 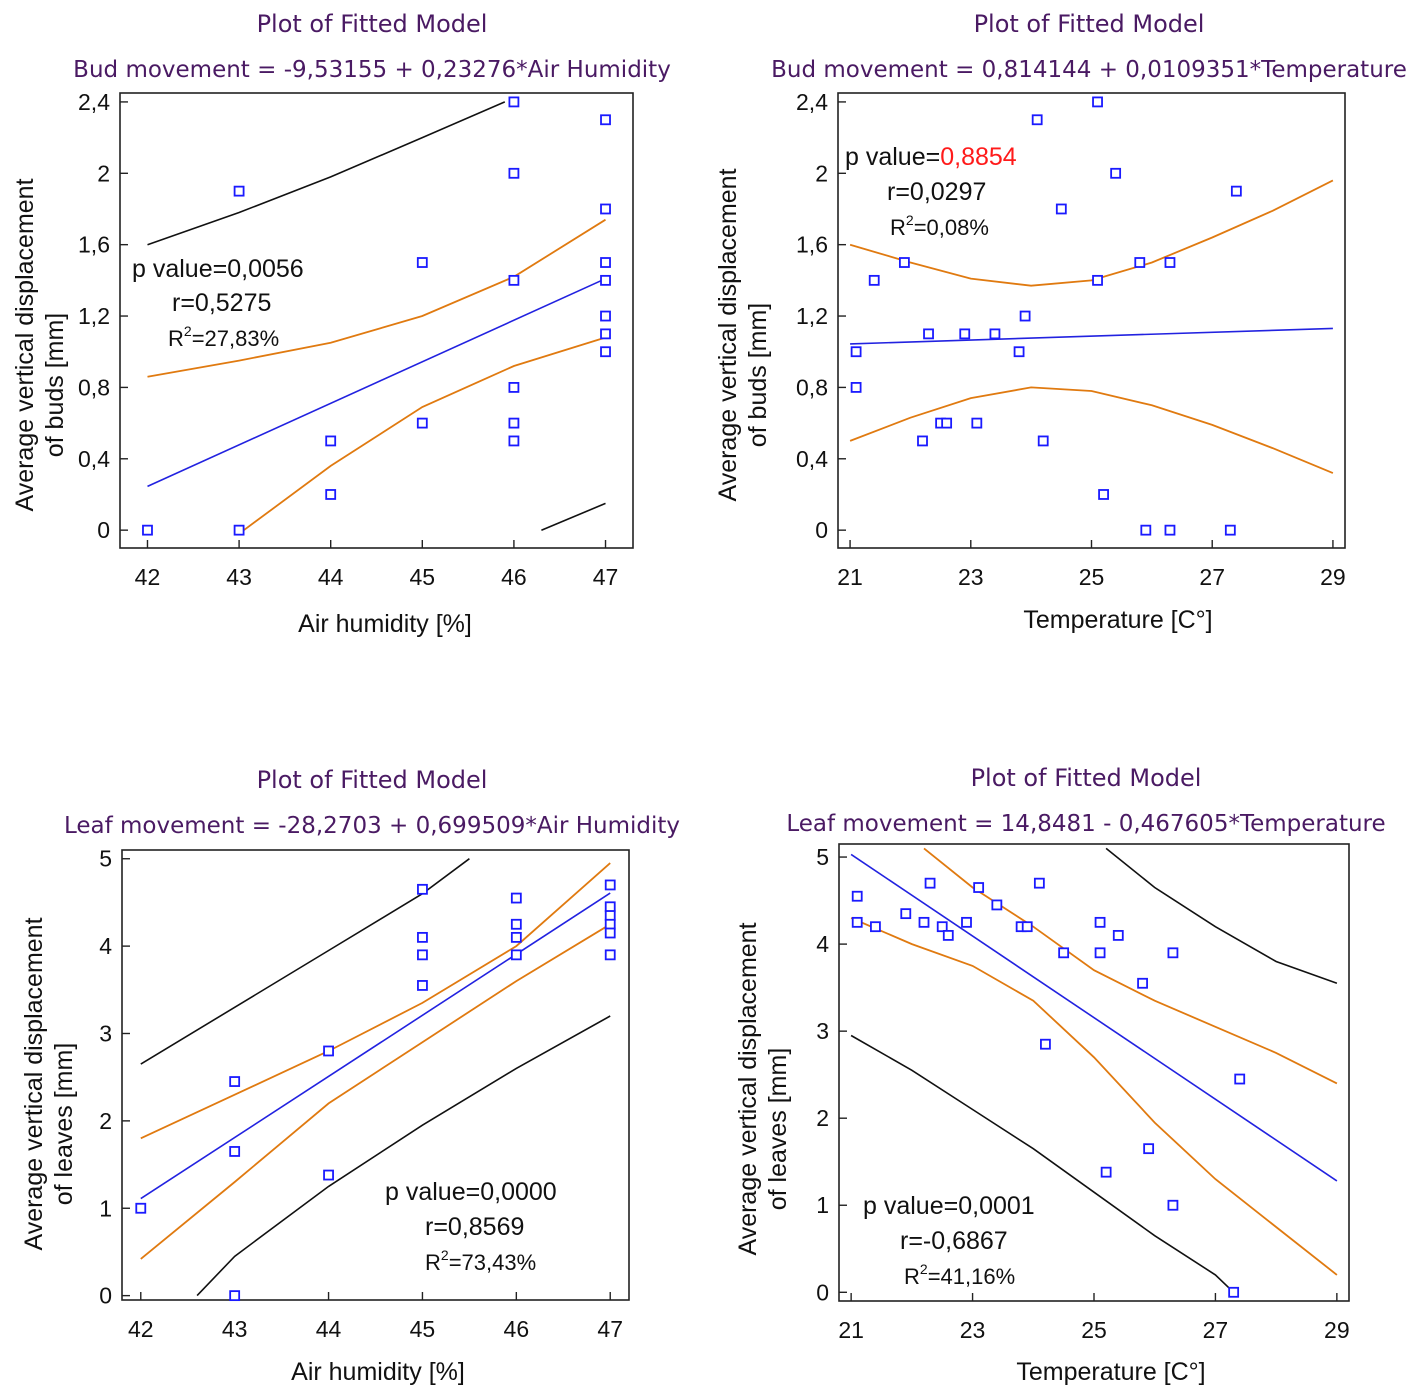 What do you see at coordinates (939, 226) in the screenshot?
I see `r2-annotation: R2=0,08%` at bounding box center [939, 226].